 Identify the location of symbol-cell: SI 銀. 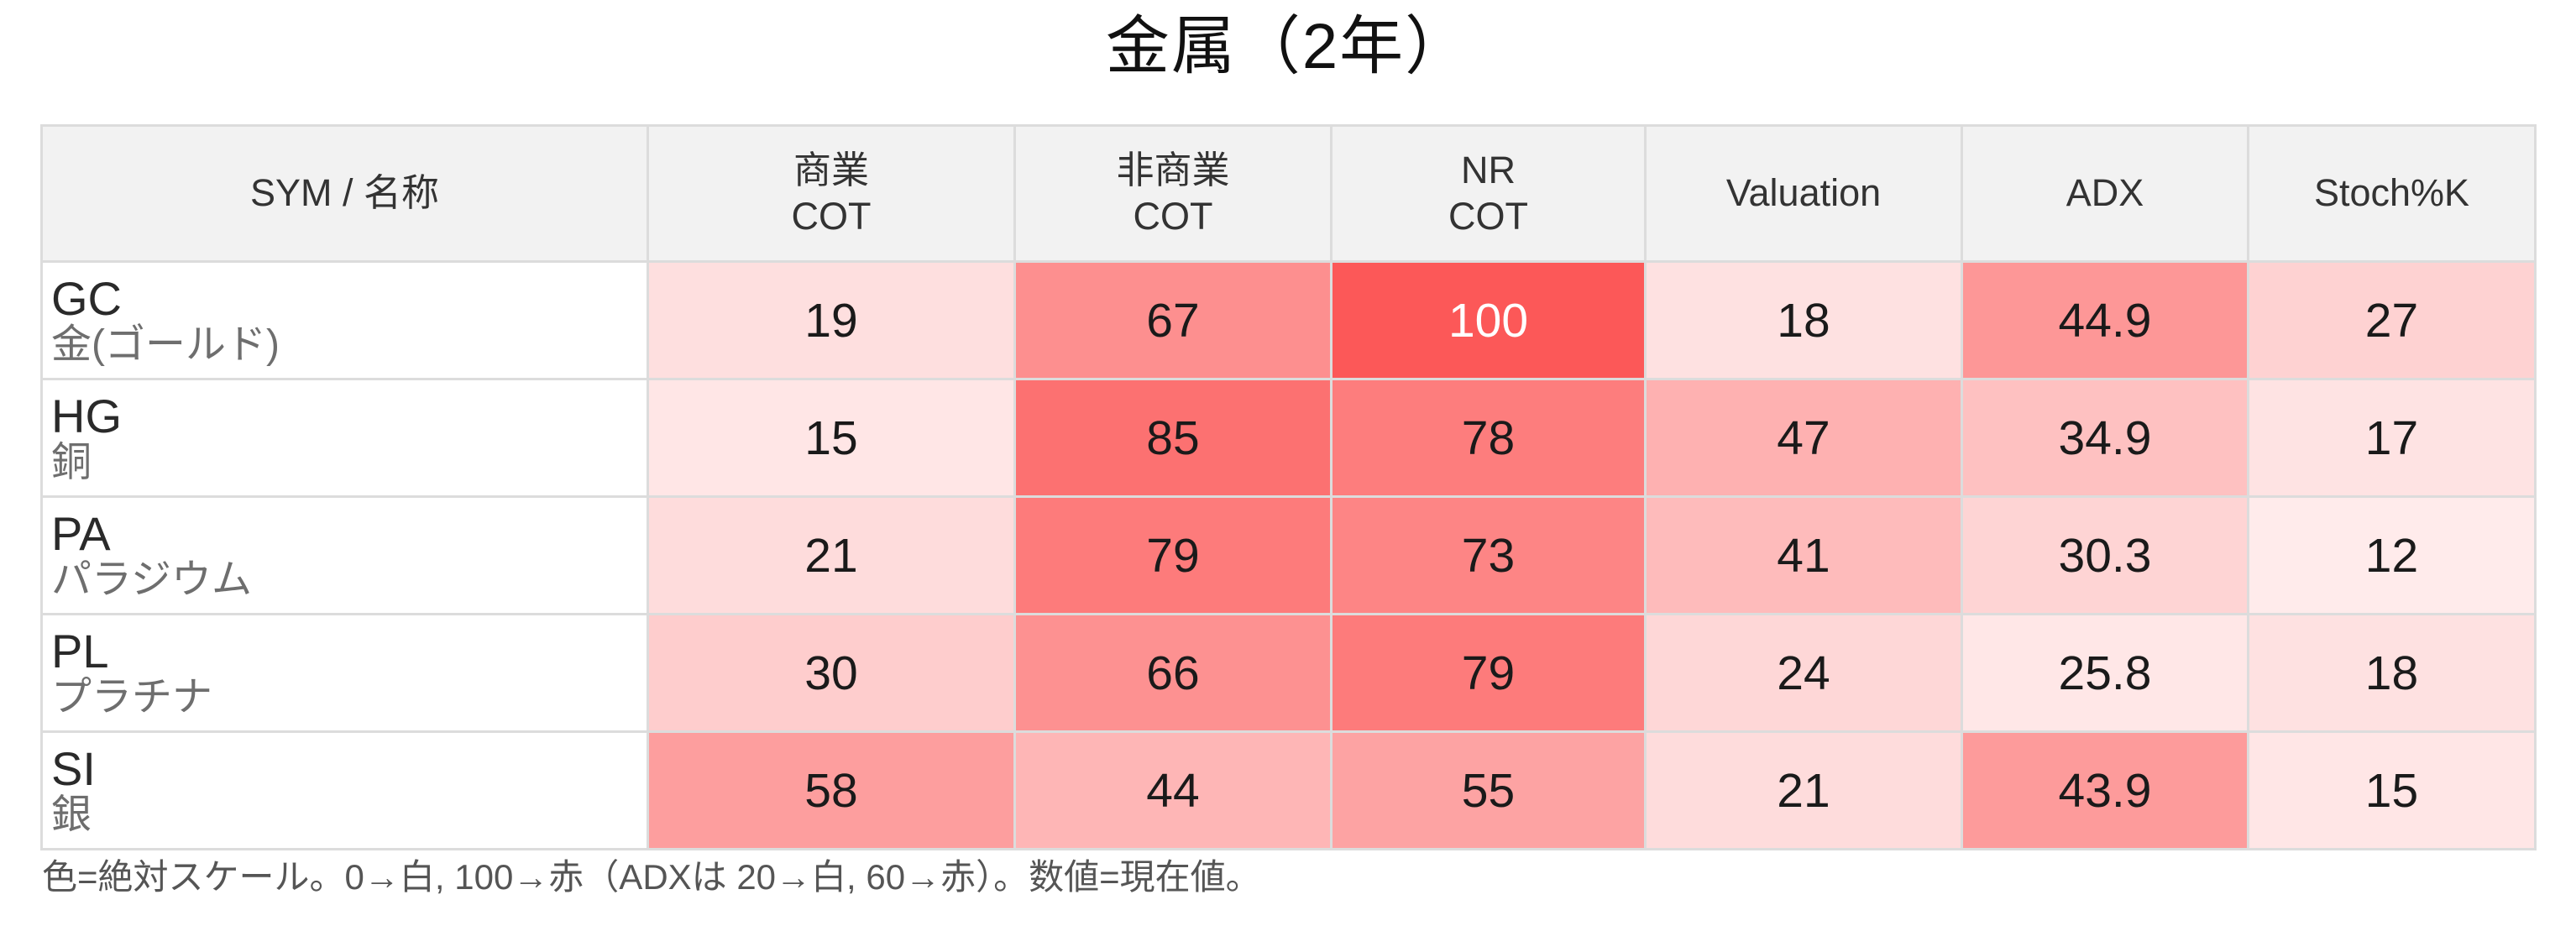
(344, 790).